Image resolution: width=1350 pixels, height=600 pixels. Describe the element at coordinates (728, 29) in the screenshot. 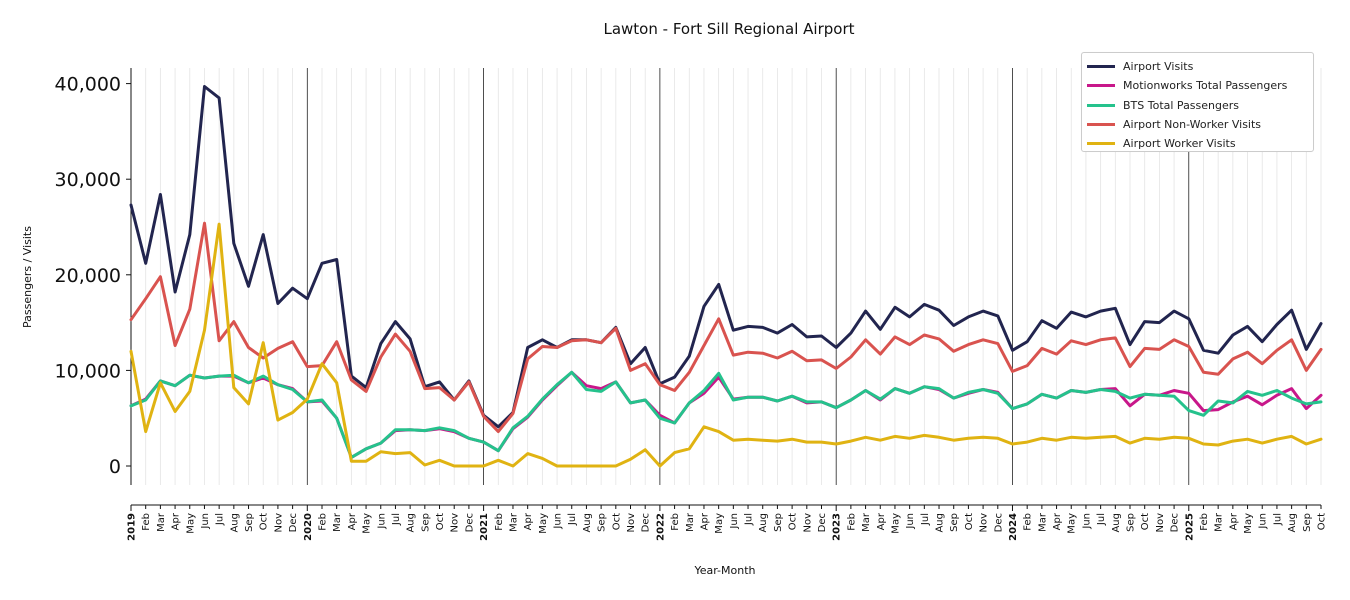

I see `chart-title: Lawton - Fort Sill Regional Airport` at that location.